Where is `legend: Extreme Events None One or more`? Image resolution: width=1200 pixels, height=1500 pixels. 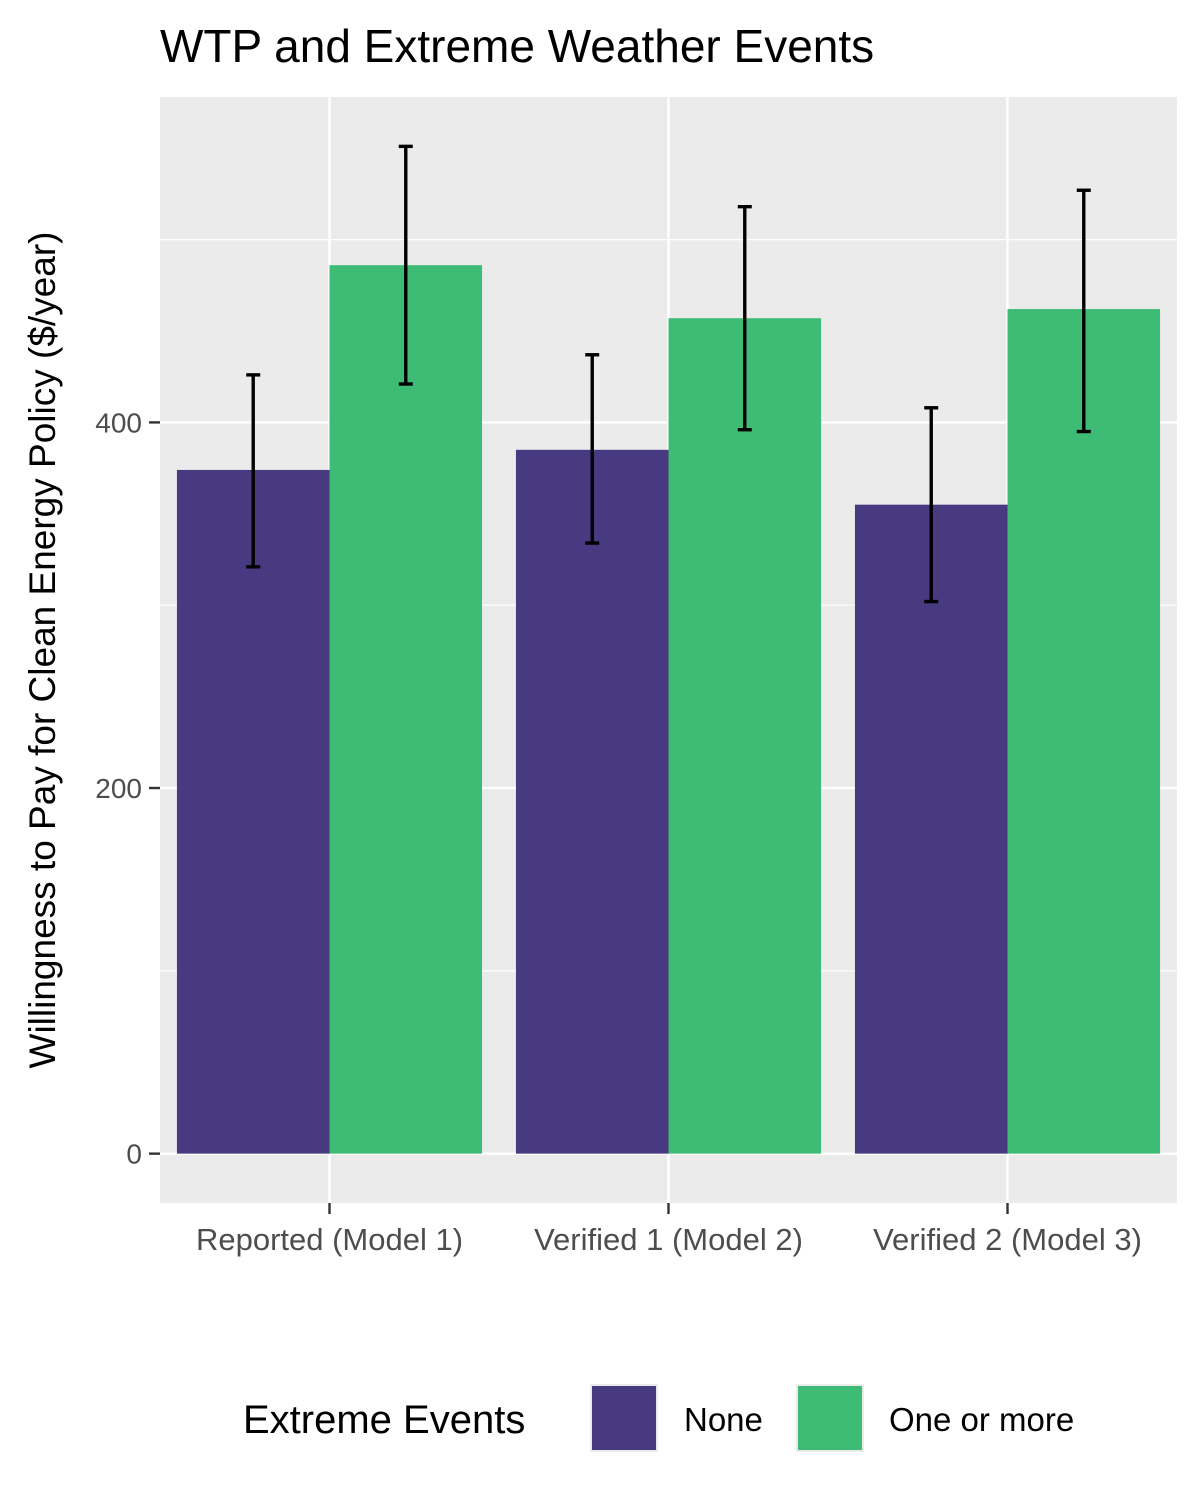
legend: Extreme Events None One or more is located at coordinates (658, 1418).